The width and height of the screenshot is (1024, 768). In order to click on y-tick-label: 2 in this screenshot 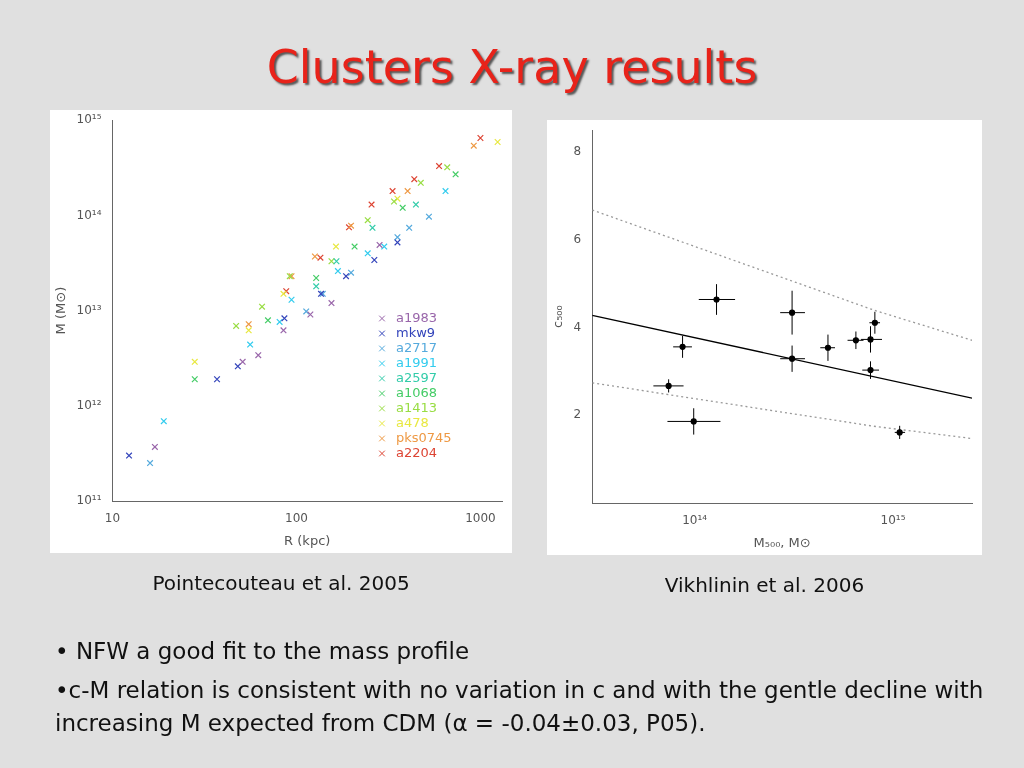, I will do `click(577, 414)`.